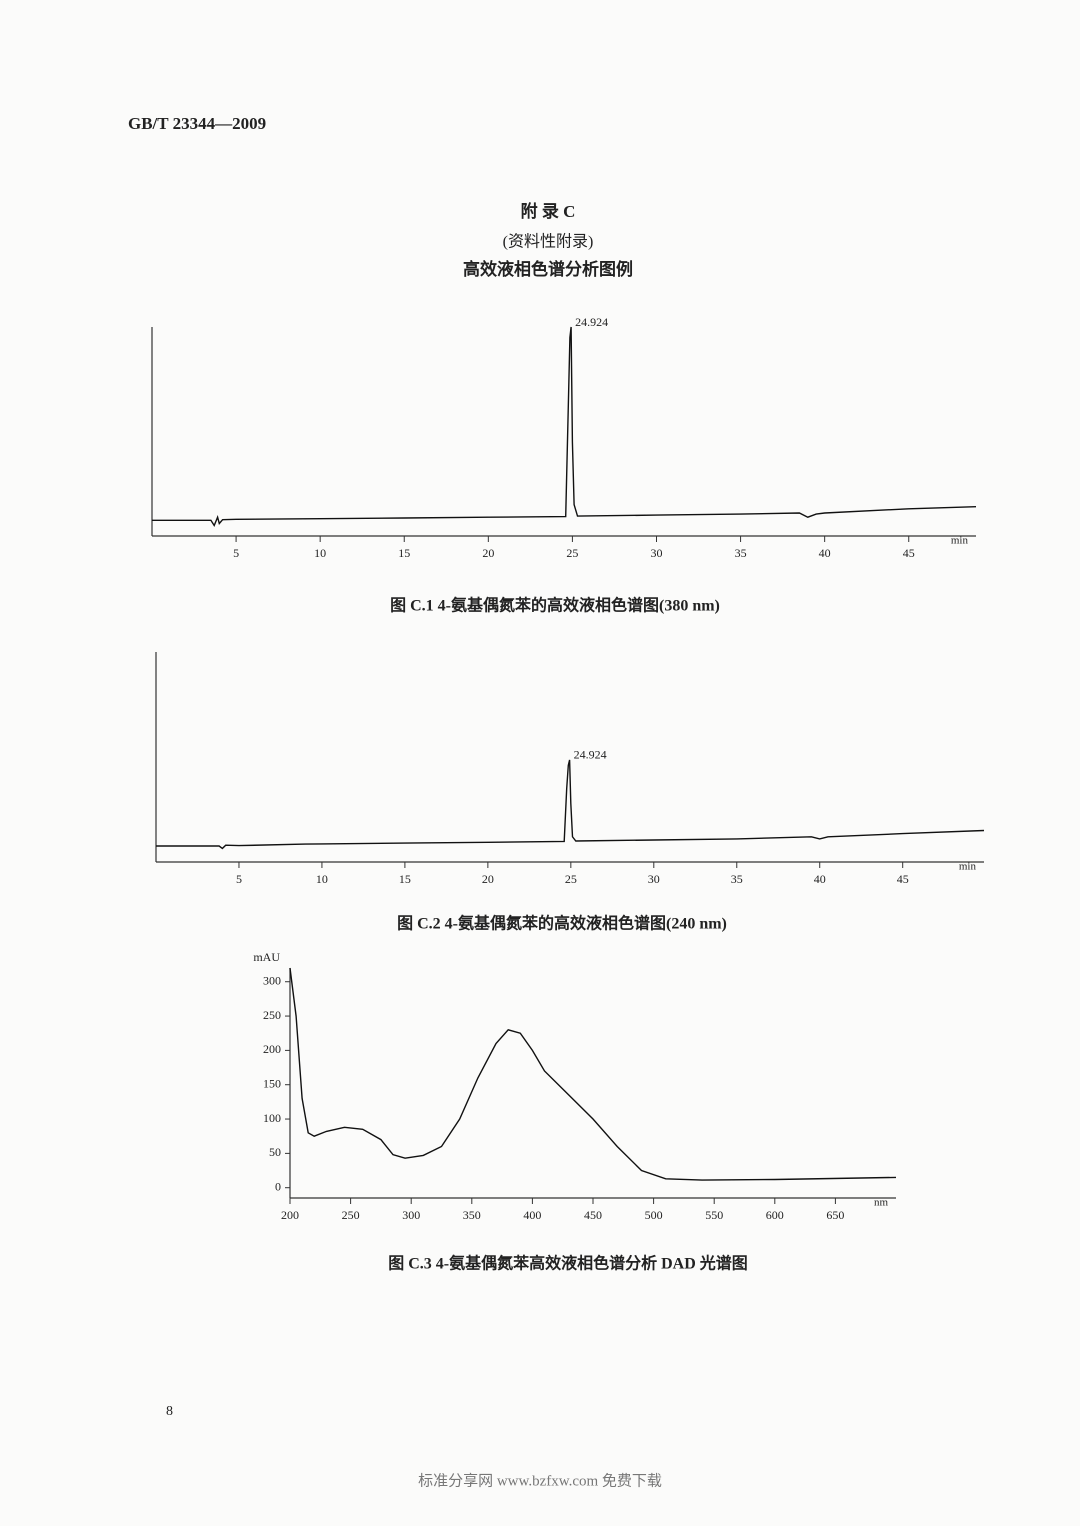  I want to click on y-tick-label: 150, so click(272, 1083).